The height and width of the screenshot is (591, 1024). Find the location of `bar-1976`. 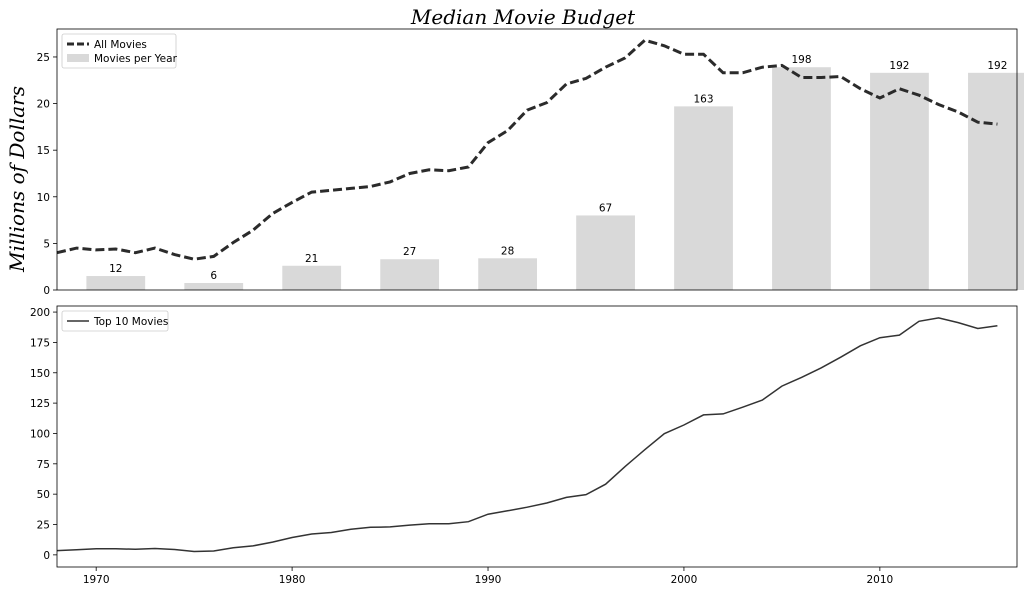

bar-1976 is located at coordinates (214, 286).